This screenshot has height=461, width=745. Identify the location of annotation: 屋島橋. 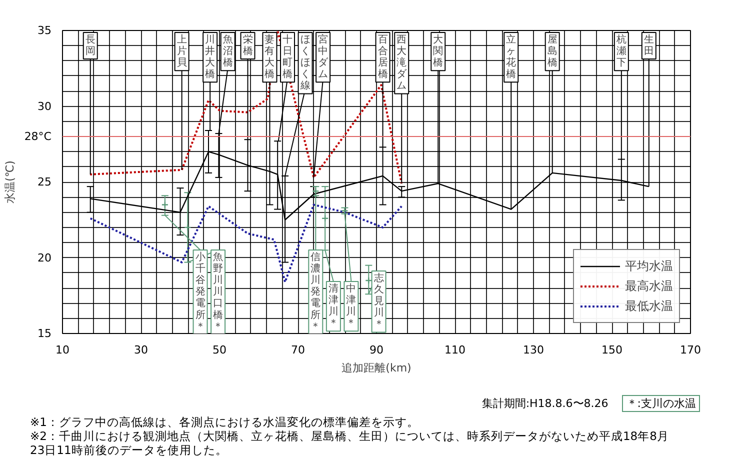
(552, 51).